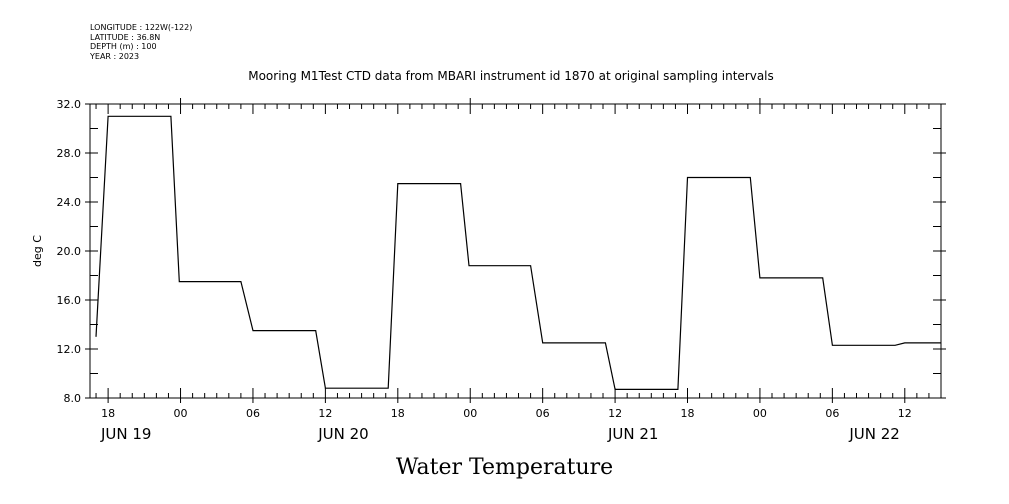  What do you see at coordinates (37, 251) in the screenshot?
I see `y-axis-label: deg C` at bounding box center [37, 251].